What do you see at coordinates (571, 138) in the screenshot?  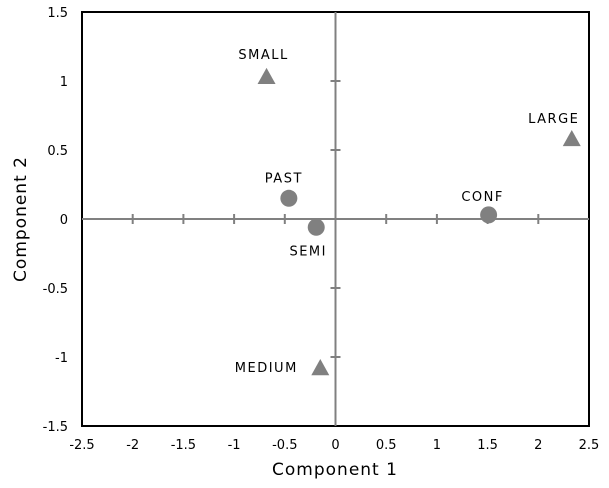 I see `point-large-triangle` at bounding box center [571, 138].